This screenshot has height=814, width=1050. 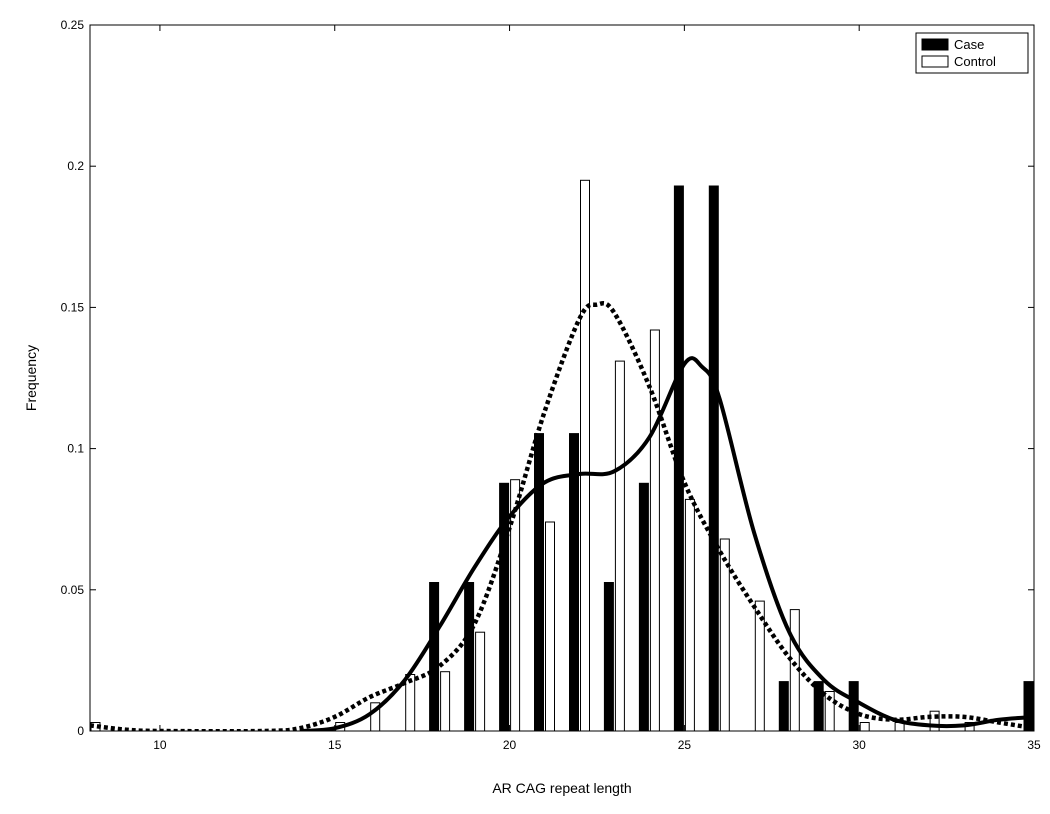 What do you see at coordinates (935, 44) in the screenshot?
I see `legend-swatch-case` at bounding box center [935, 44].